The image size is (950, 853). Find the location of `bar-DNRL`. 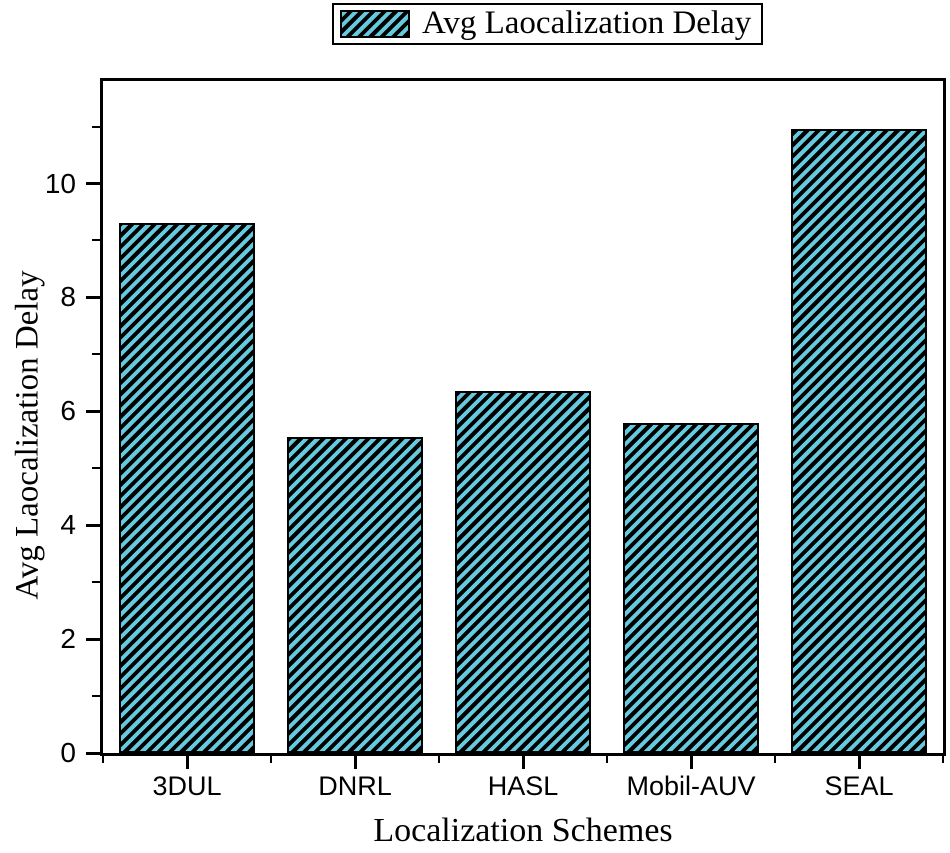

bar-DNRL is located at coordinates (355, 595).